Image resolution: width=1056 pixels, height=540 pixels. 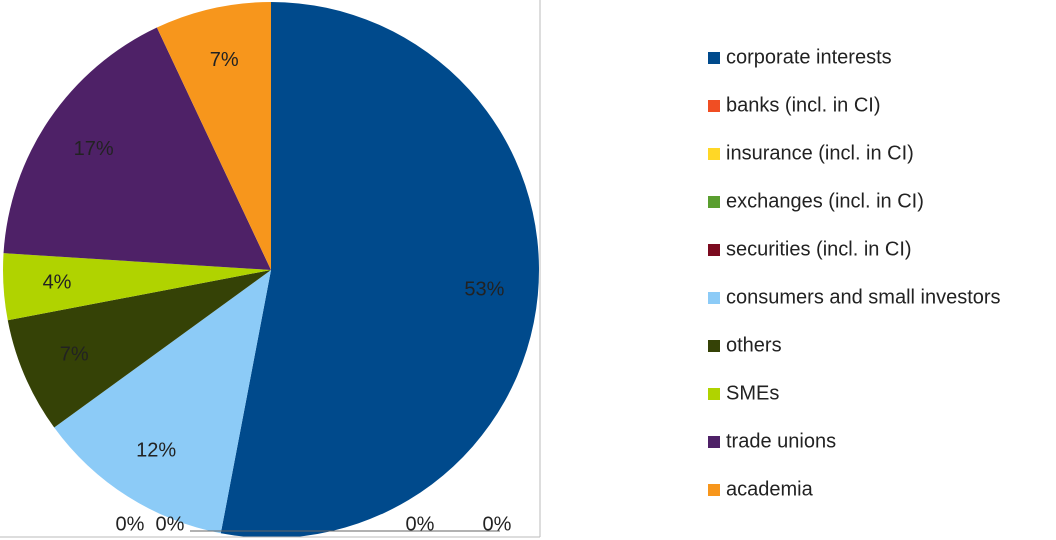 I want to click on legend-label: trade unions, so click(x=781, y=441).